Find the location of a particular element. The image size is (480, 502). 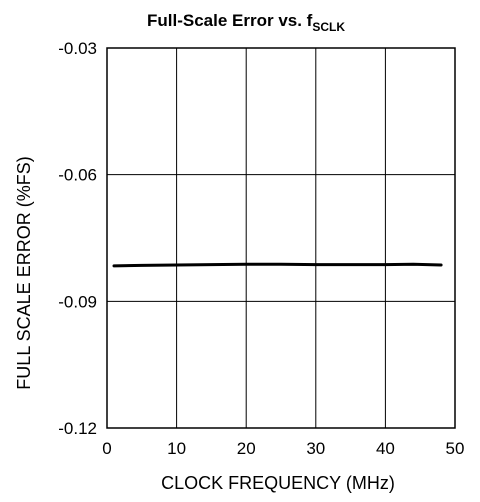

x-tick-label: 20 is located at coordinates (246, 448).